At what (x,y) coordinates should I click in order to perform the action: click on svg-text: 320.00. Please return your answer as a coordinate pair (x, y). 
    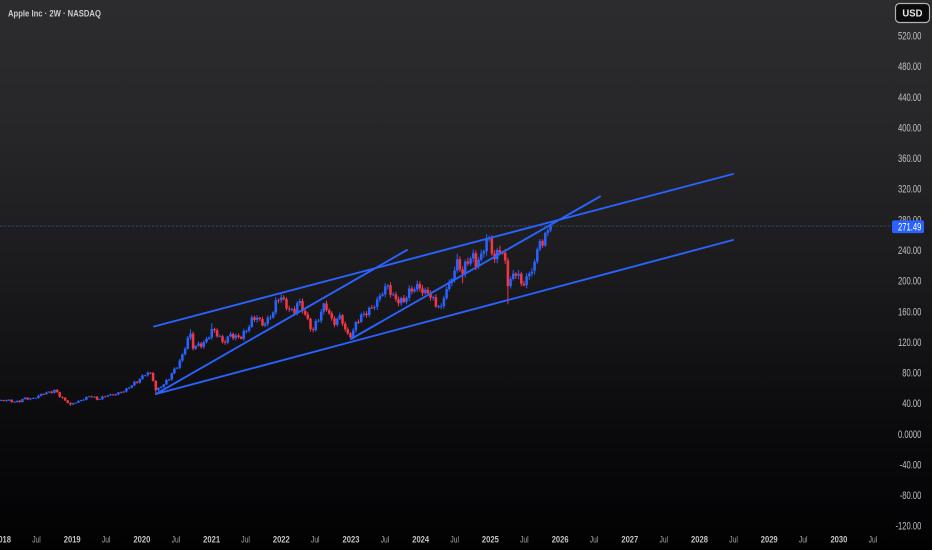
    Looking at the image, I should click on (909, 189).